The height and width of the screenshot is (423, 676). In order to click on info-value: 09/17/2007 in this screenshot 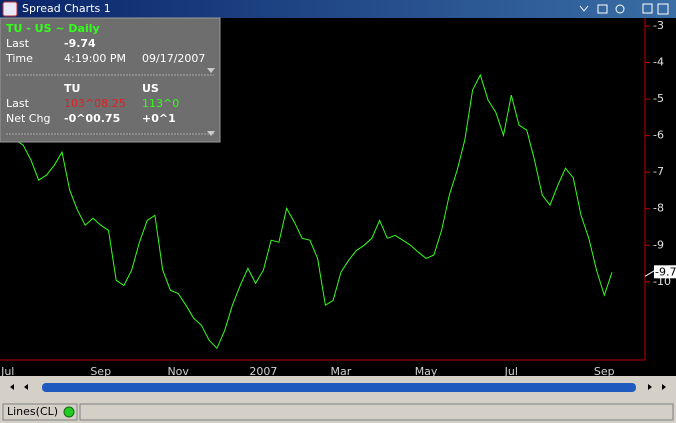, I will do `click(173, 58)`.